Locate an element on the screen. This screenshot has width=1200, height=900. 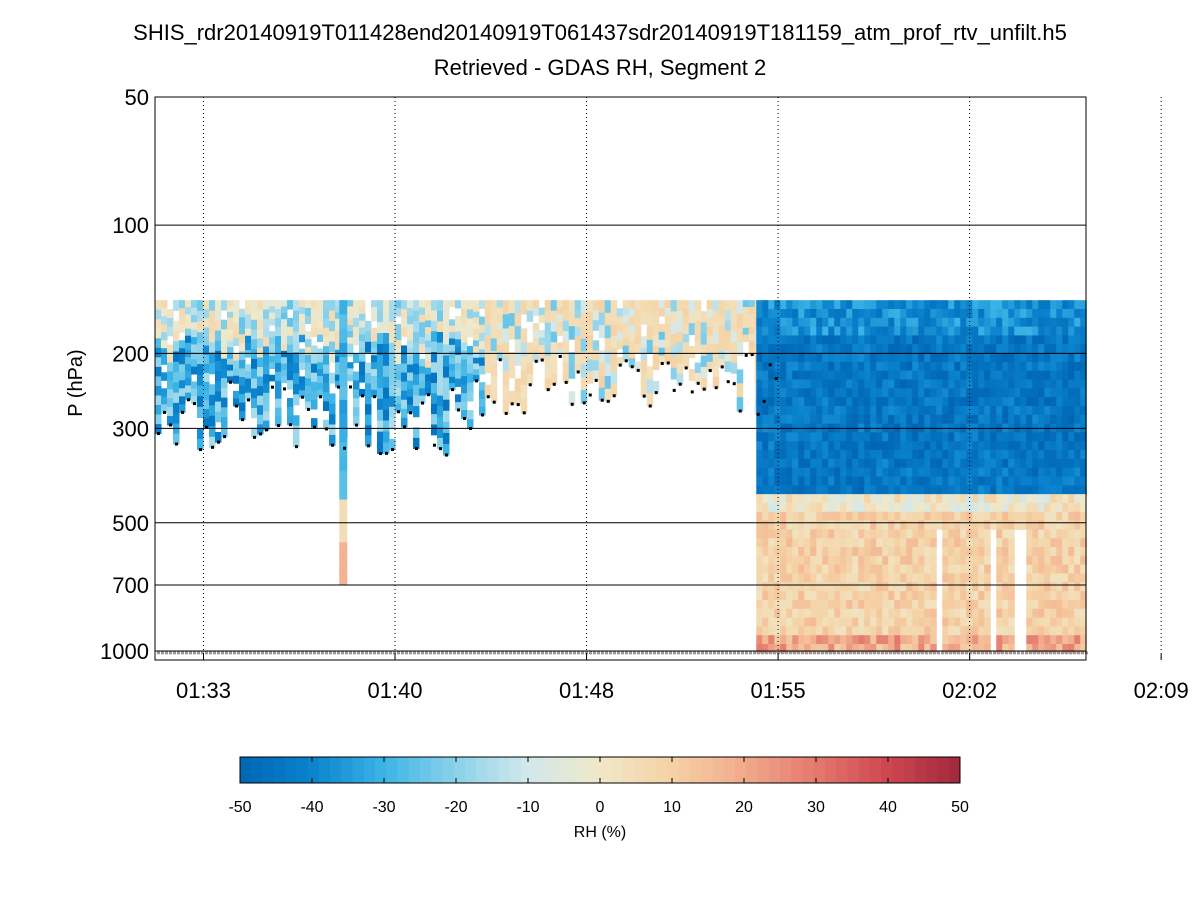
y-tick-label: 300 is located at coordinates (130, 428).